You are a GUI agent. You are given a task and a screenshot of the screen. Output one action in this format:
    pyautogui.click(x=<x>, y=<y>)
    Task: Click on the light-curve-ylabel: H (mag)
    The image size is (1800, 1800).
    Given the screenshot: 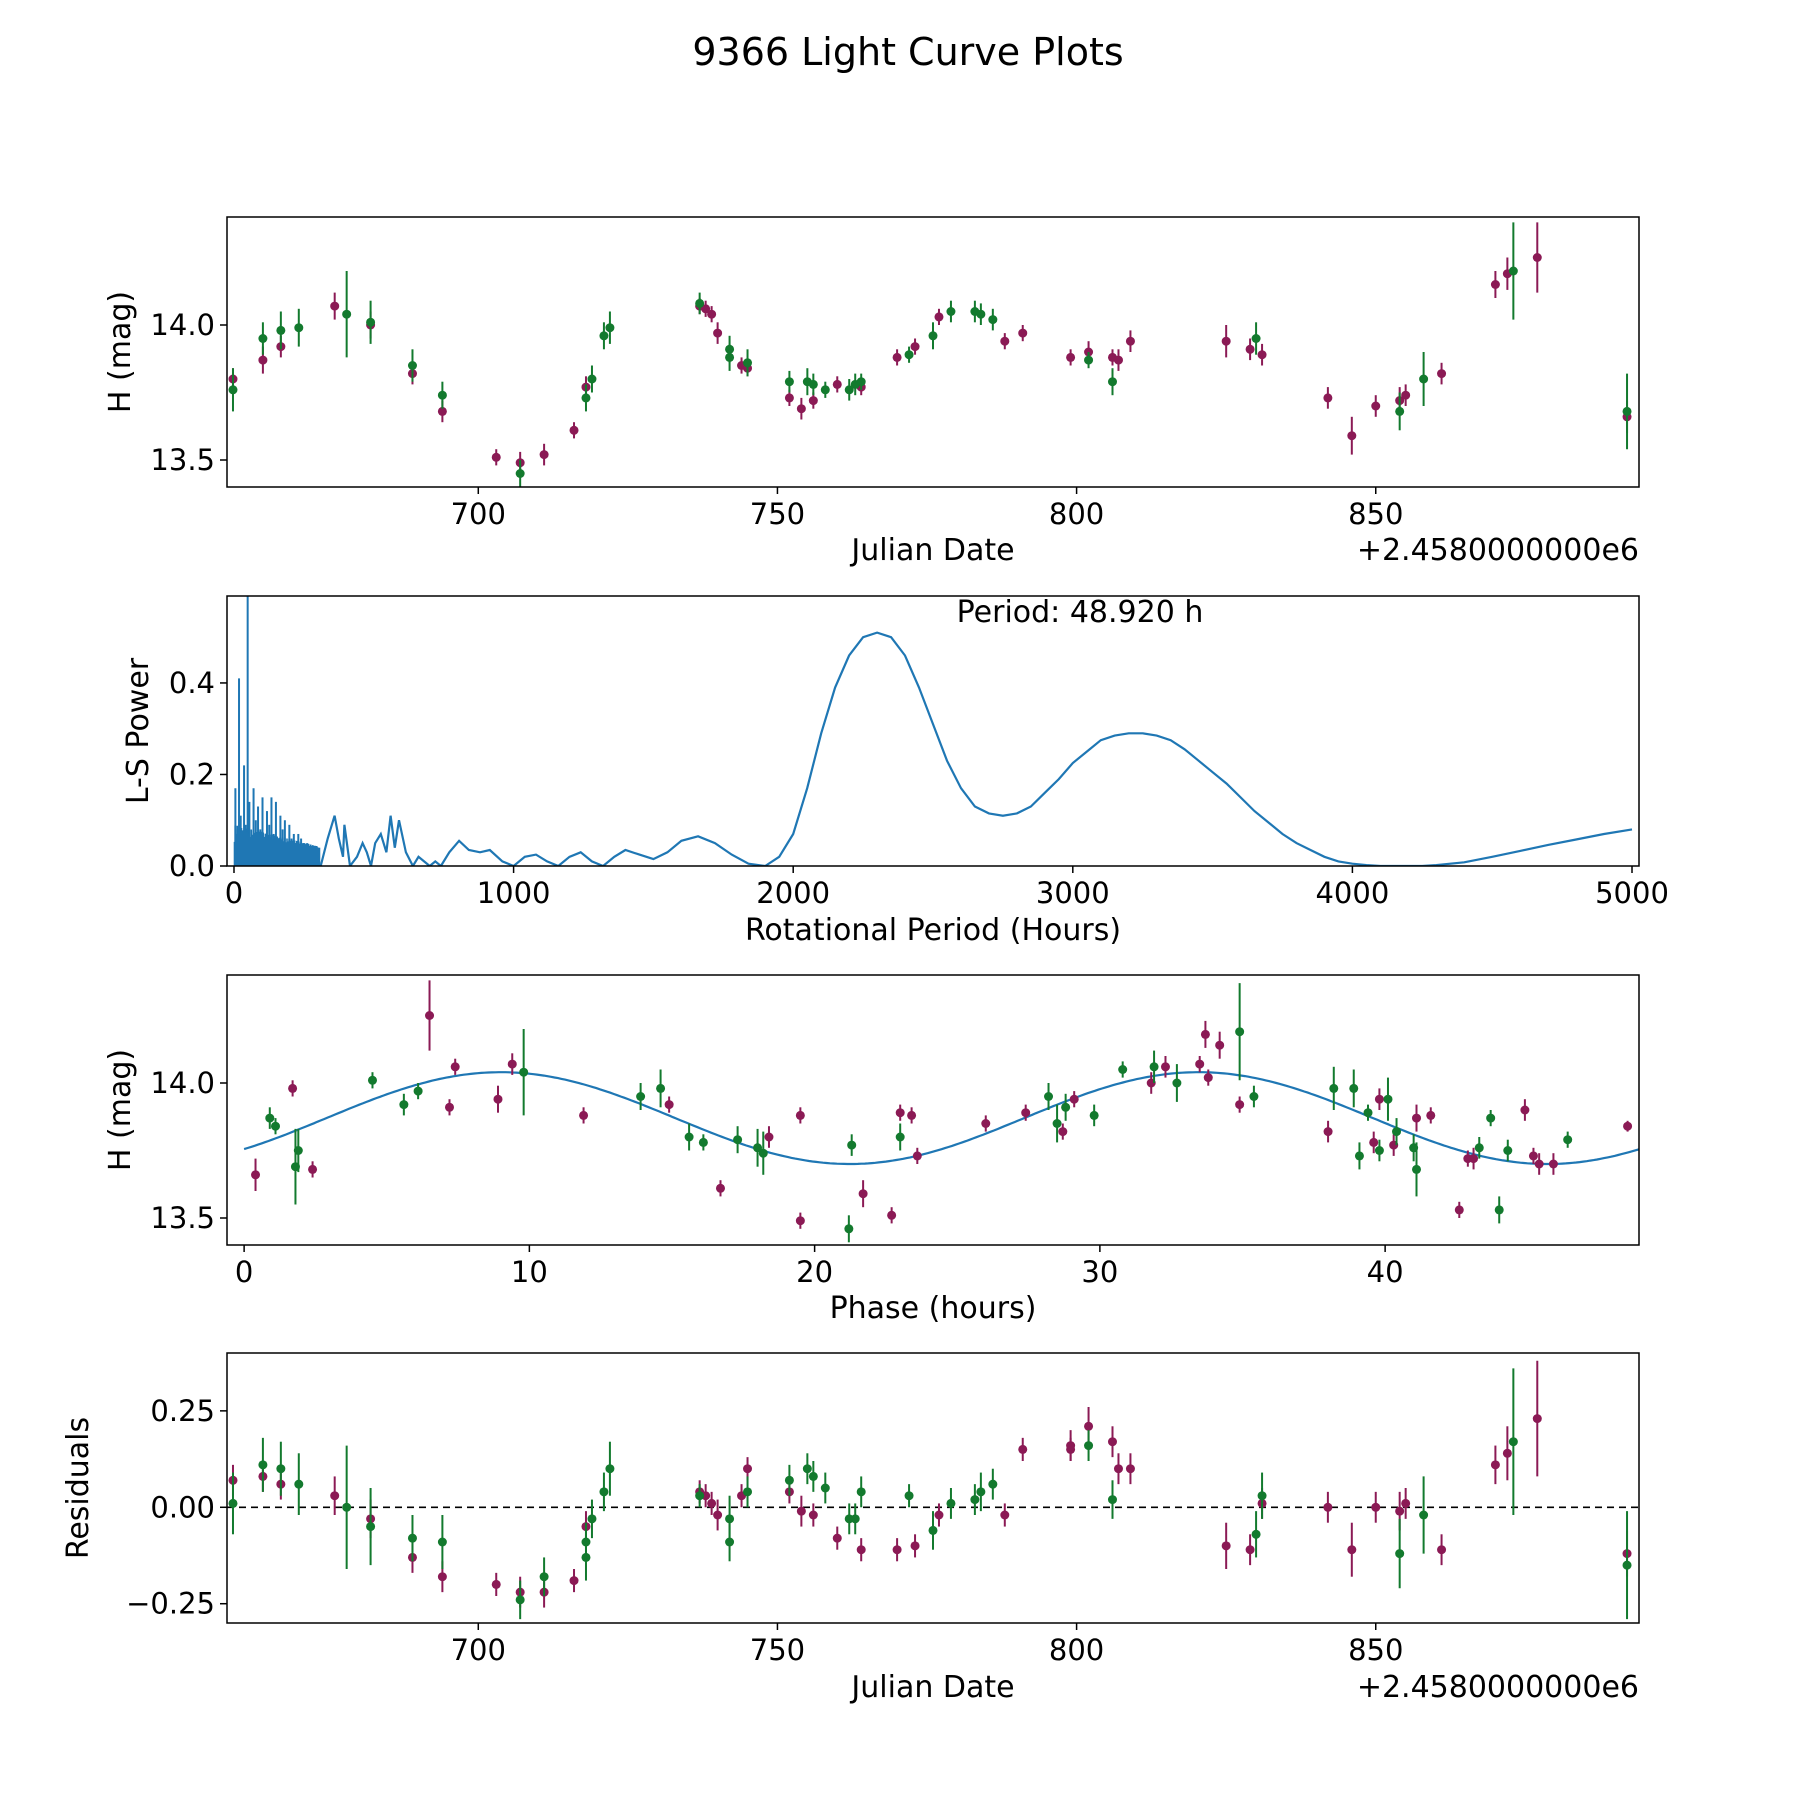 What is the action you would take?
    pyautogui.click(x=120, y=352)
    